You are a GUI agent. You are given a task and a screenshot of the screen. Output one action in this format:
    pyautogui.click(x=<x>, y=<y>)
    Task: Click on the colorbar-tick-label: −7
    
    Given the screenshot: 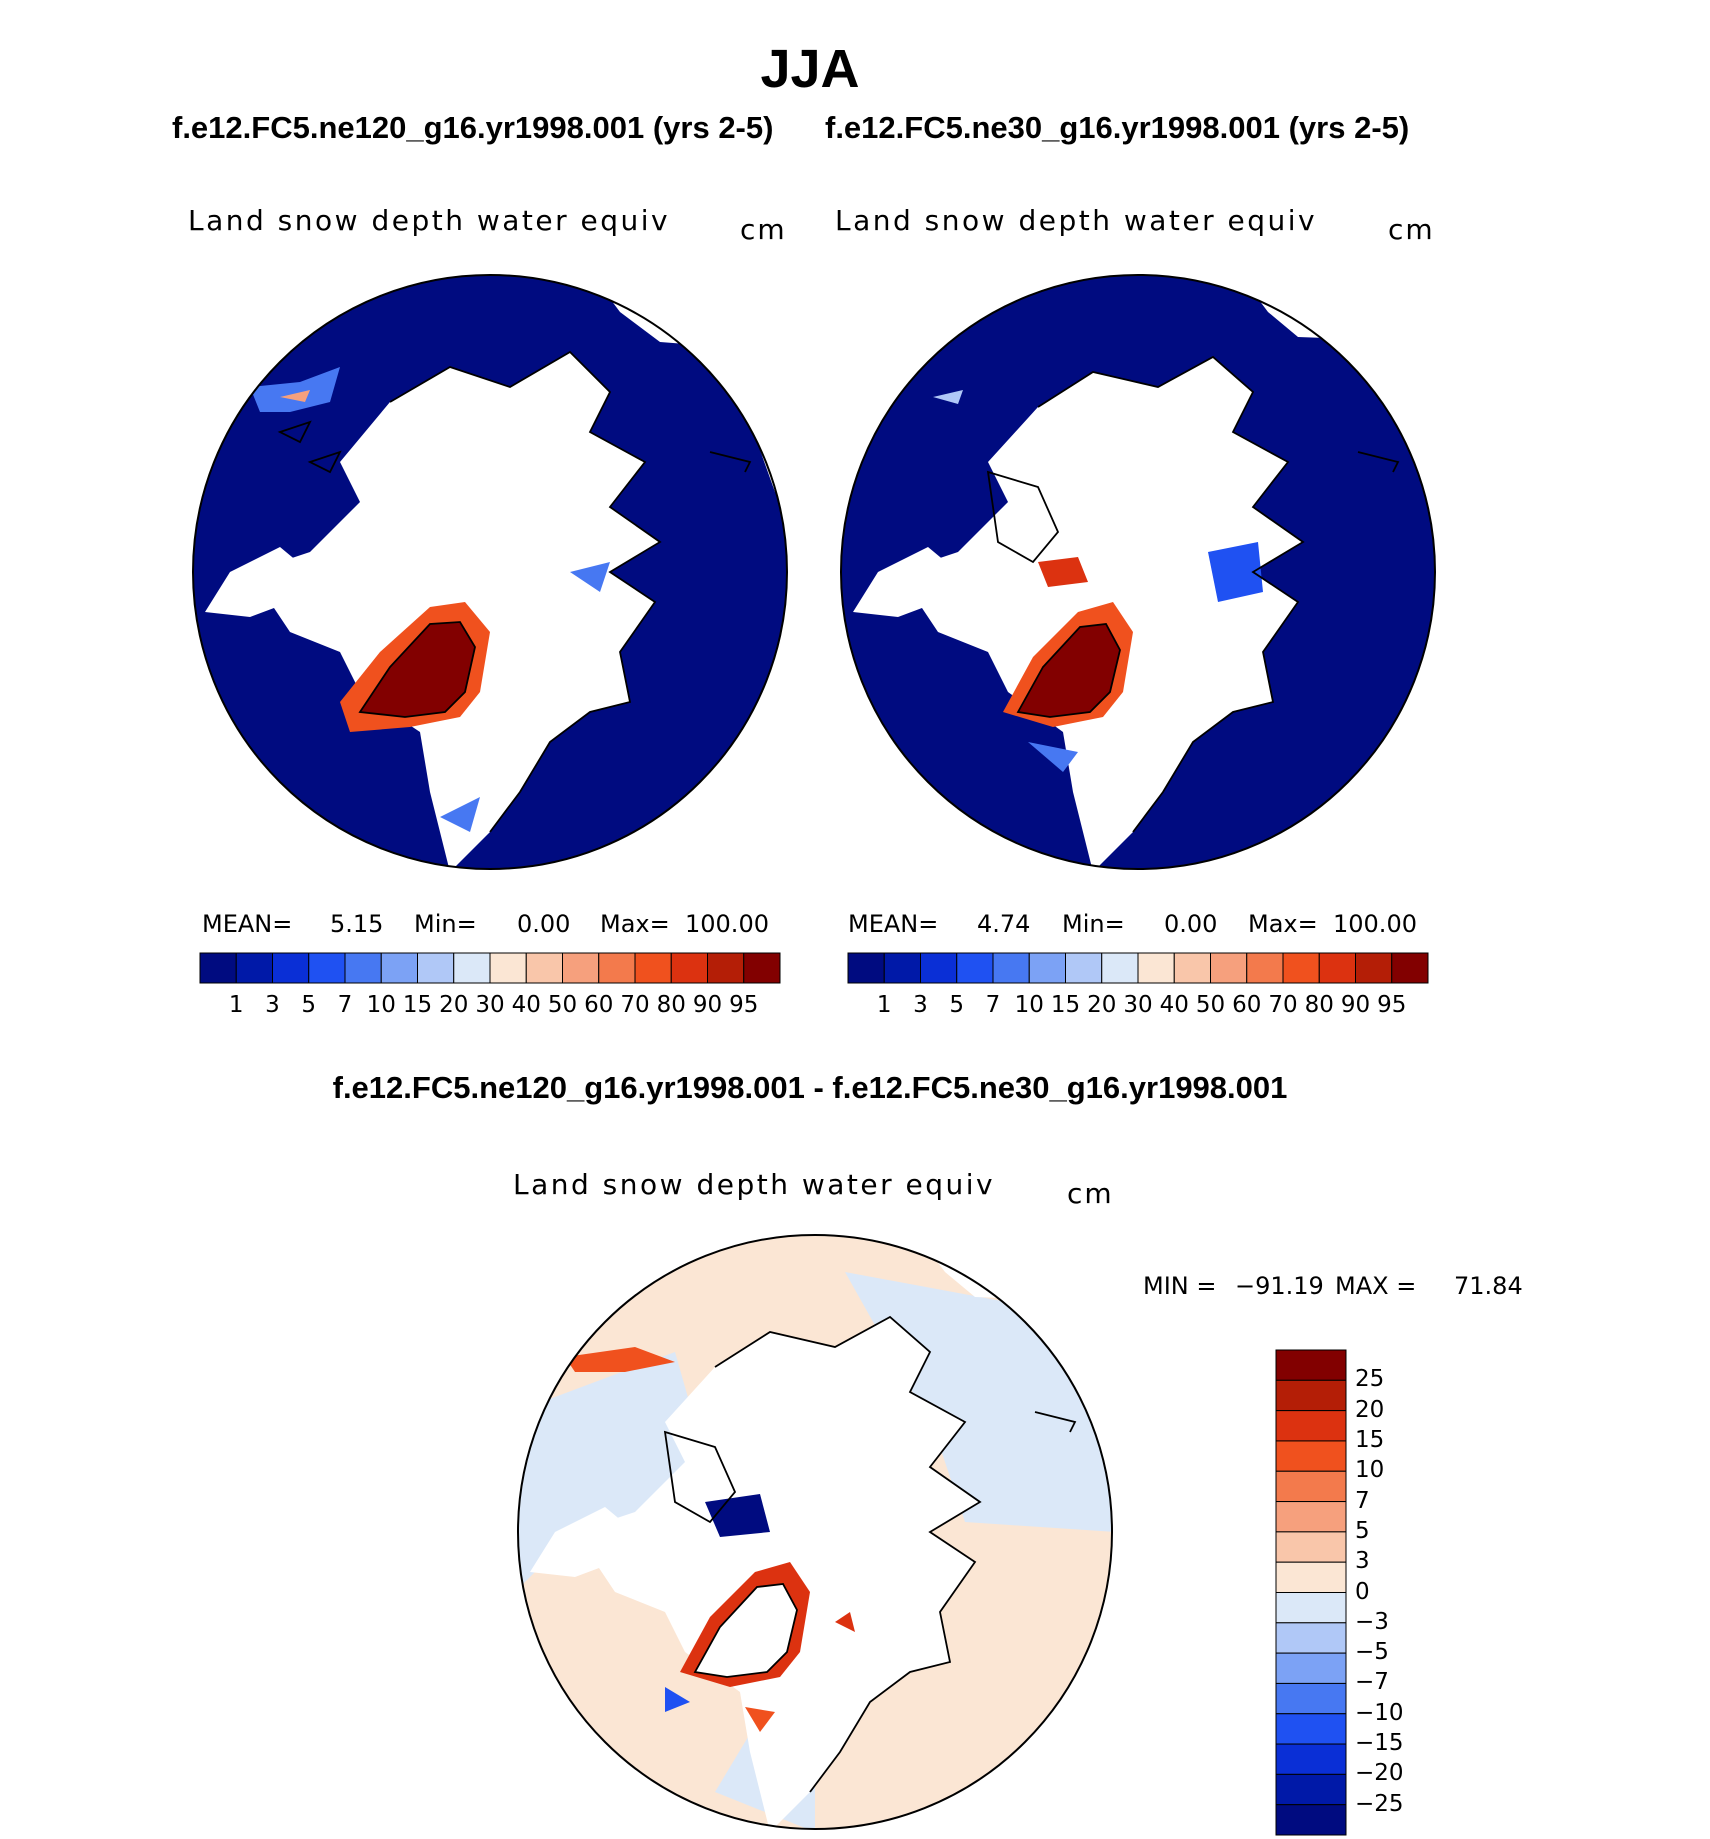 What is the action you would take?
    pyautogui.click(x=1372, y=1682)
    